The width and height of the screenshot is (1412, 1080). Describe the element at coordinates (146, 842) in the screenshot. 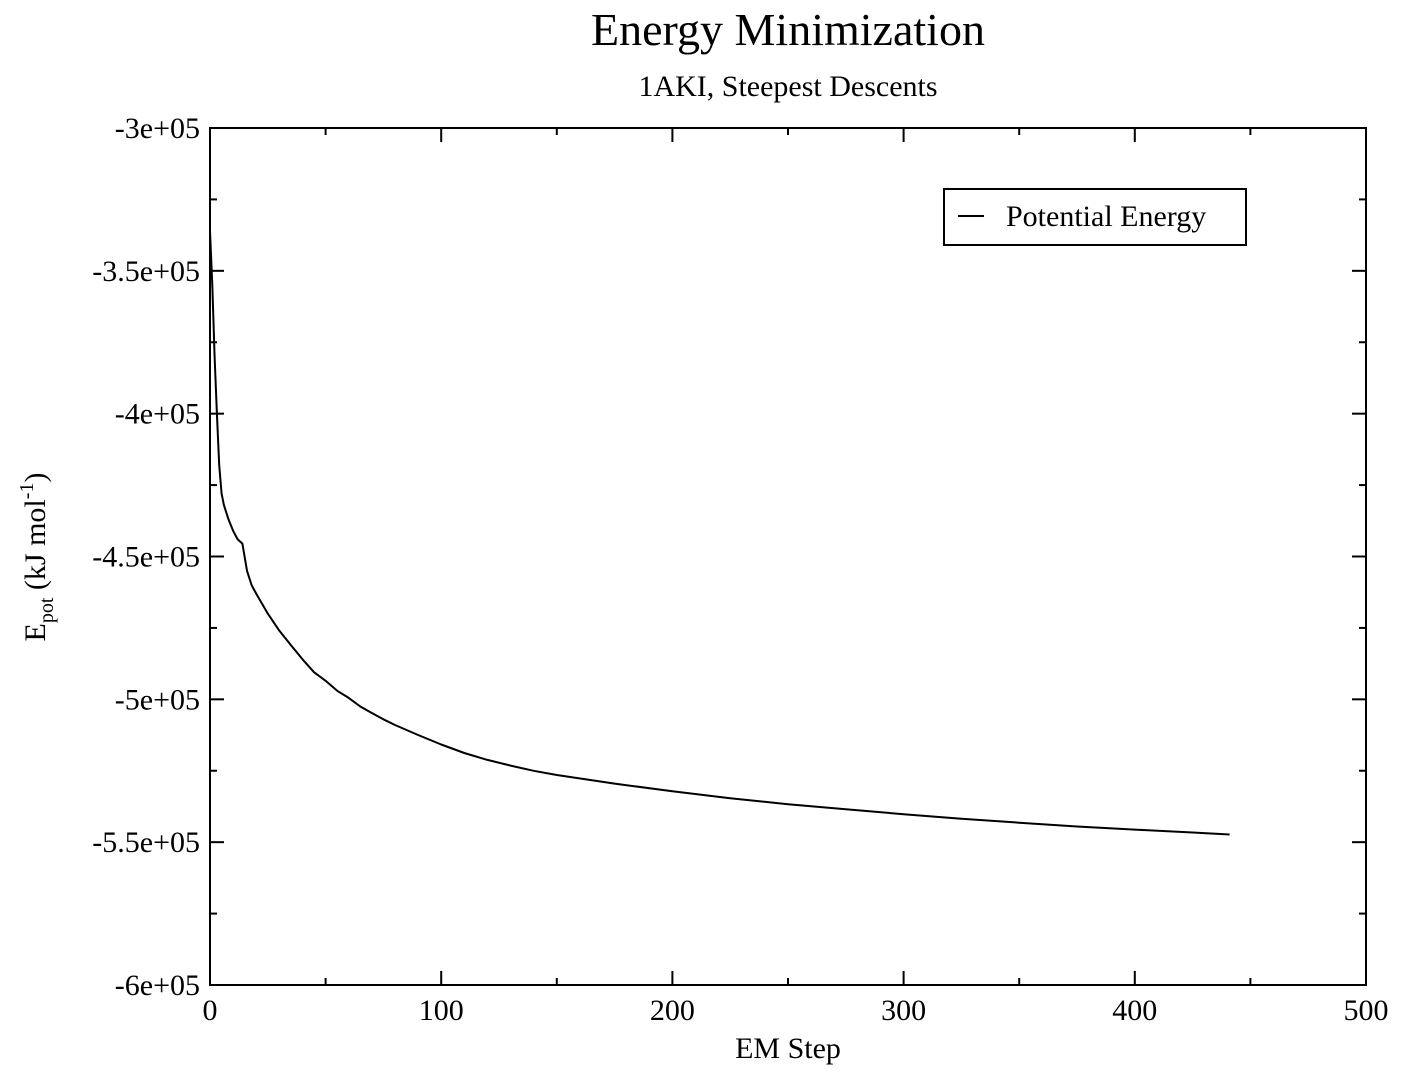

I see `y-tick-label: -5.5e+05` at that location.